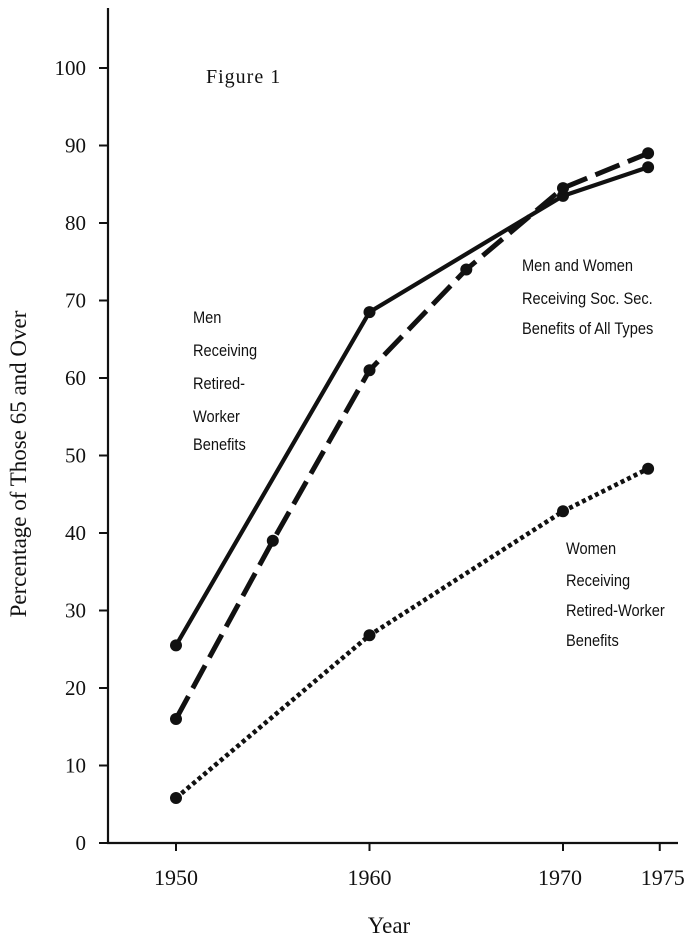  What do you see at coordinates (75, 611) in the screenshot?
I see `y-tick-label: 30` at bounding box center [75, 611].